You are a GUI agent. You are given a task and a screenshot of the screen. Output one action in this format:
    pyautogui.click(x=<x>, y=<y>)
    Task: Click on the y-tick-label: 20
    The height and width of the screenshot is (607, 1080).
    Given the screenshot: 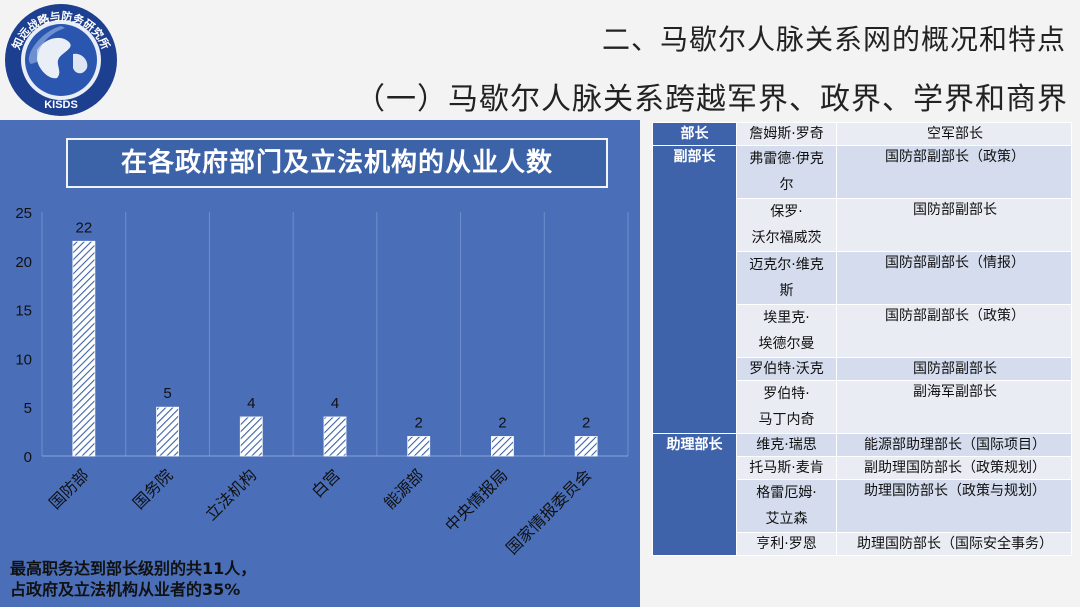 What is the action you would take?
    pyautogui.click(x=23, y=262)
    